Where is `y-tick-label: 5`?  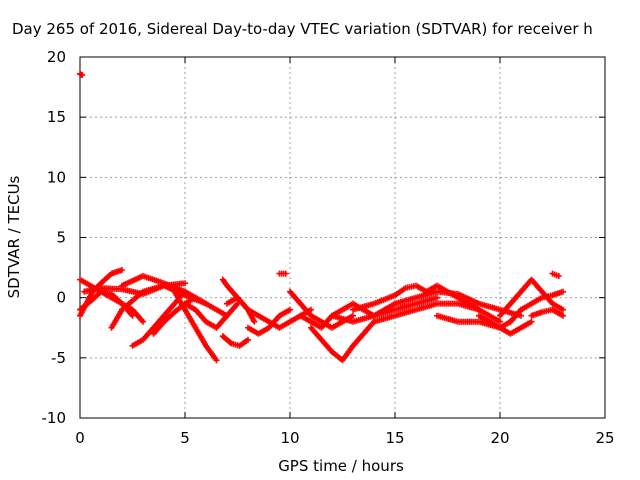 y-tick-label: 5 is located at coordinates (61, 238).